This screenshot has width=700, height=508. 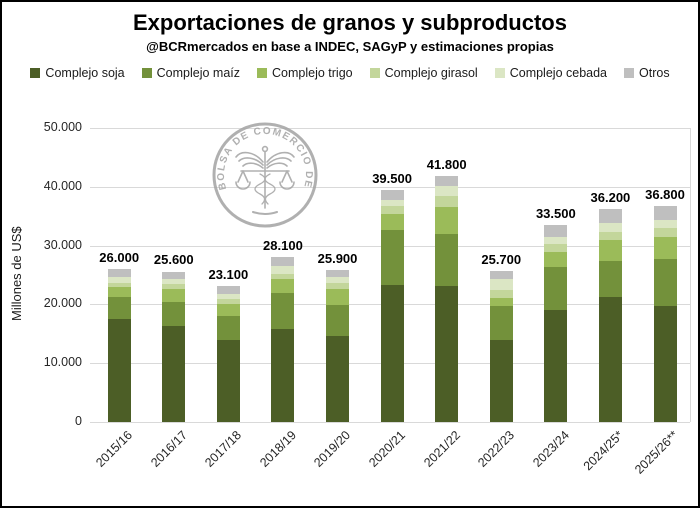 I want to click on x-axis-label-2021/22: 2021/22, so click(x=441, y=449).